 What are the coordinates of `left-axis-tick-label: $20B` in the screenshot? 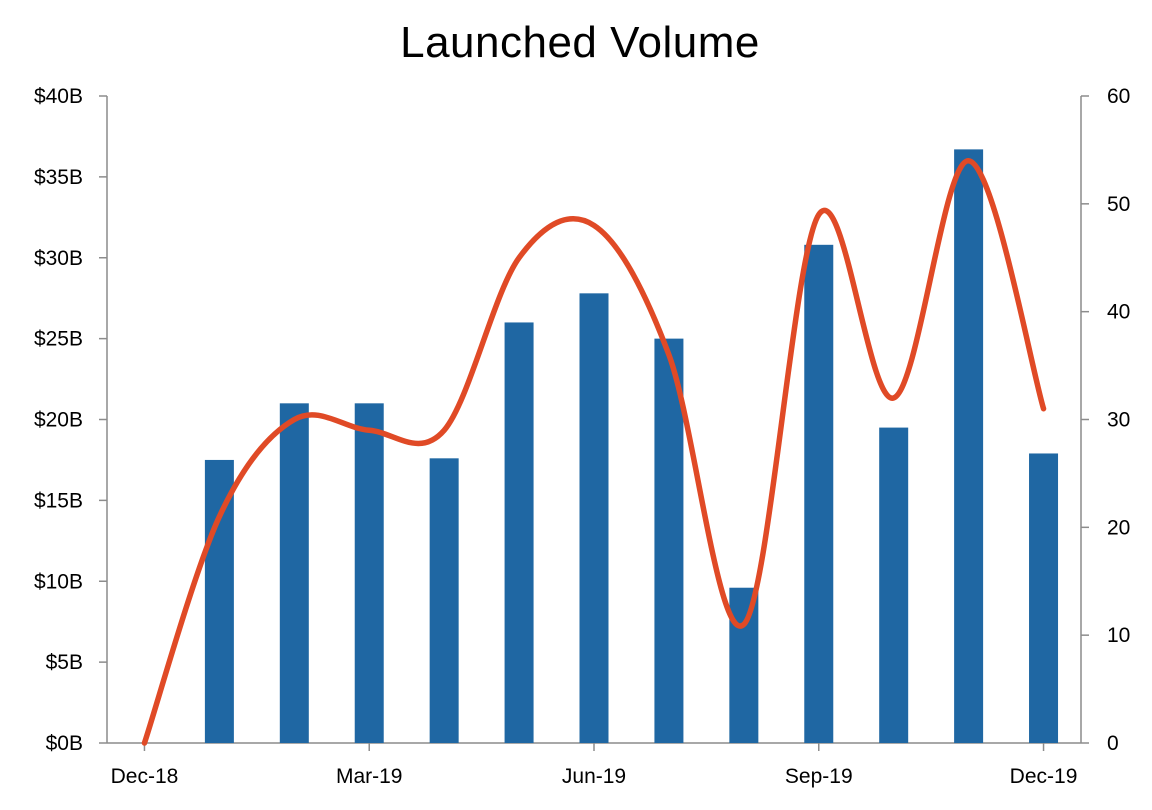 It's located at (58, 420).